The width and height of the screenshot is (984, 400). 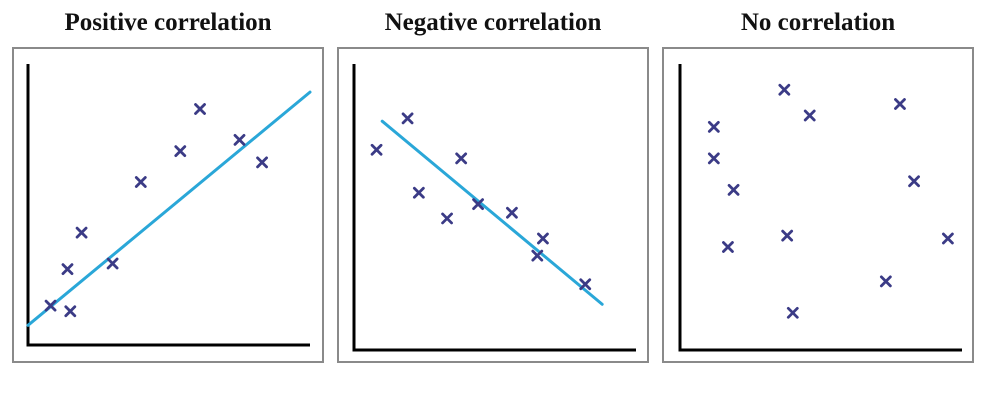 I want to click on chart-title-positive: Positive correlation, so click(x=168, y=22).